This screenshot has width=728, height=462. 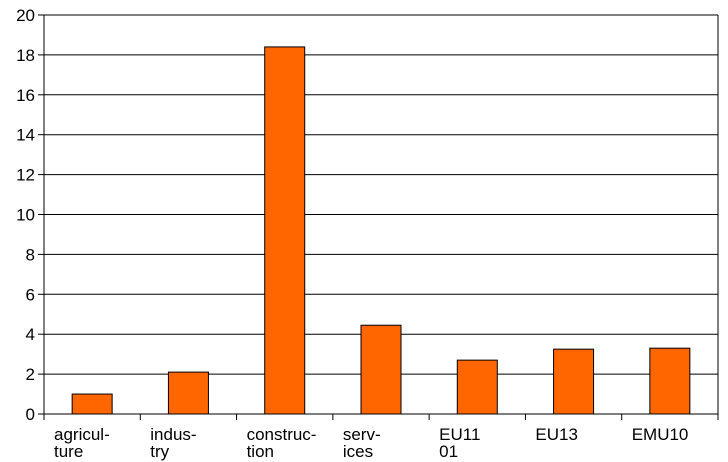 I want to click on x-tick-label: ices, so click(x=358, y=451).